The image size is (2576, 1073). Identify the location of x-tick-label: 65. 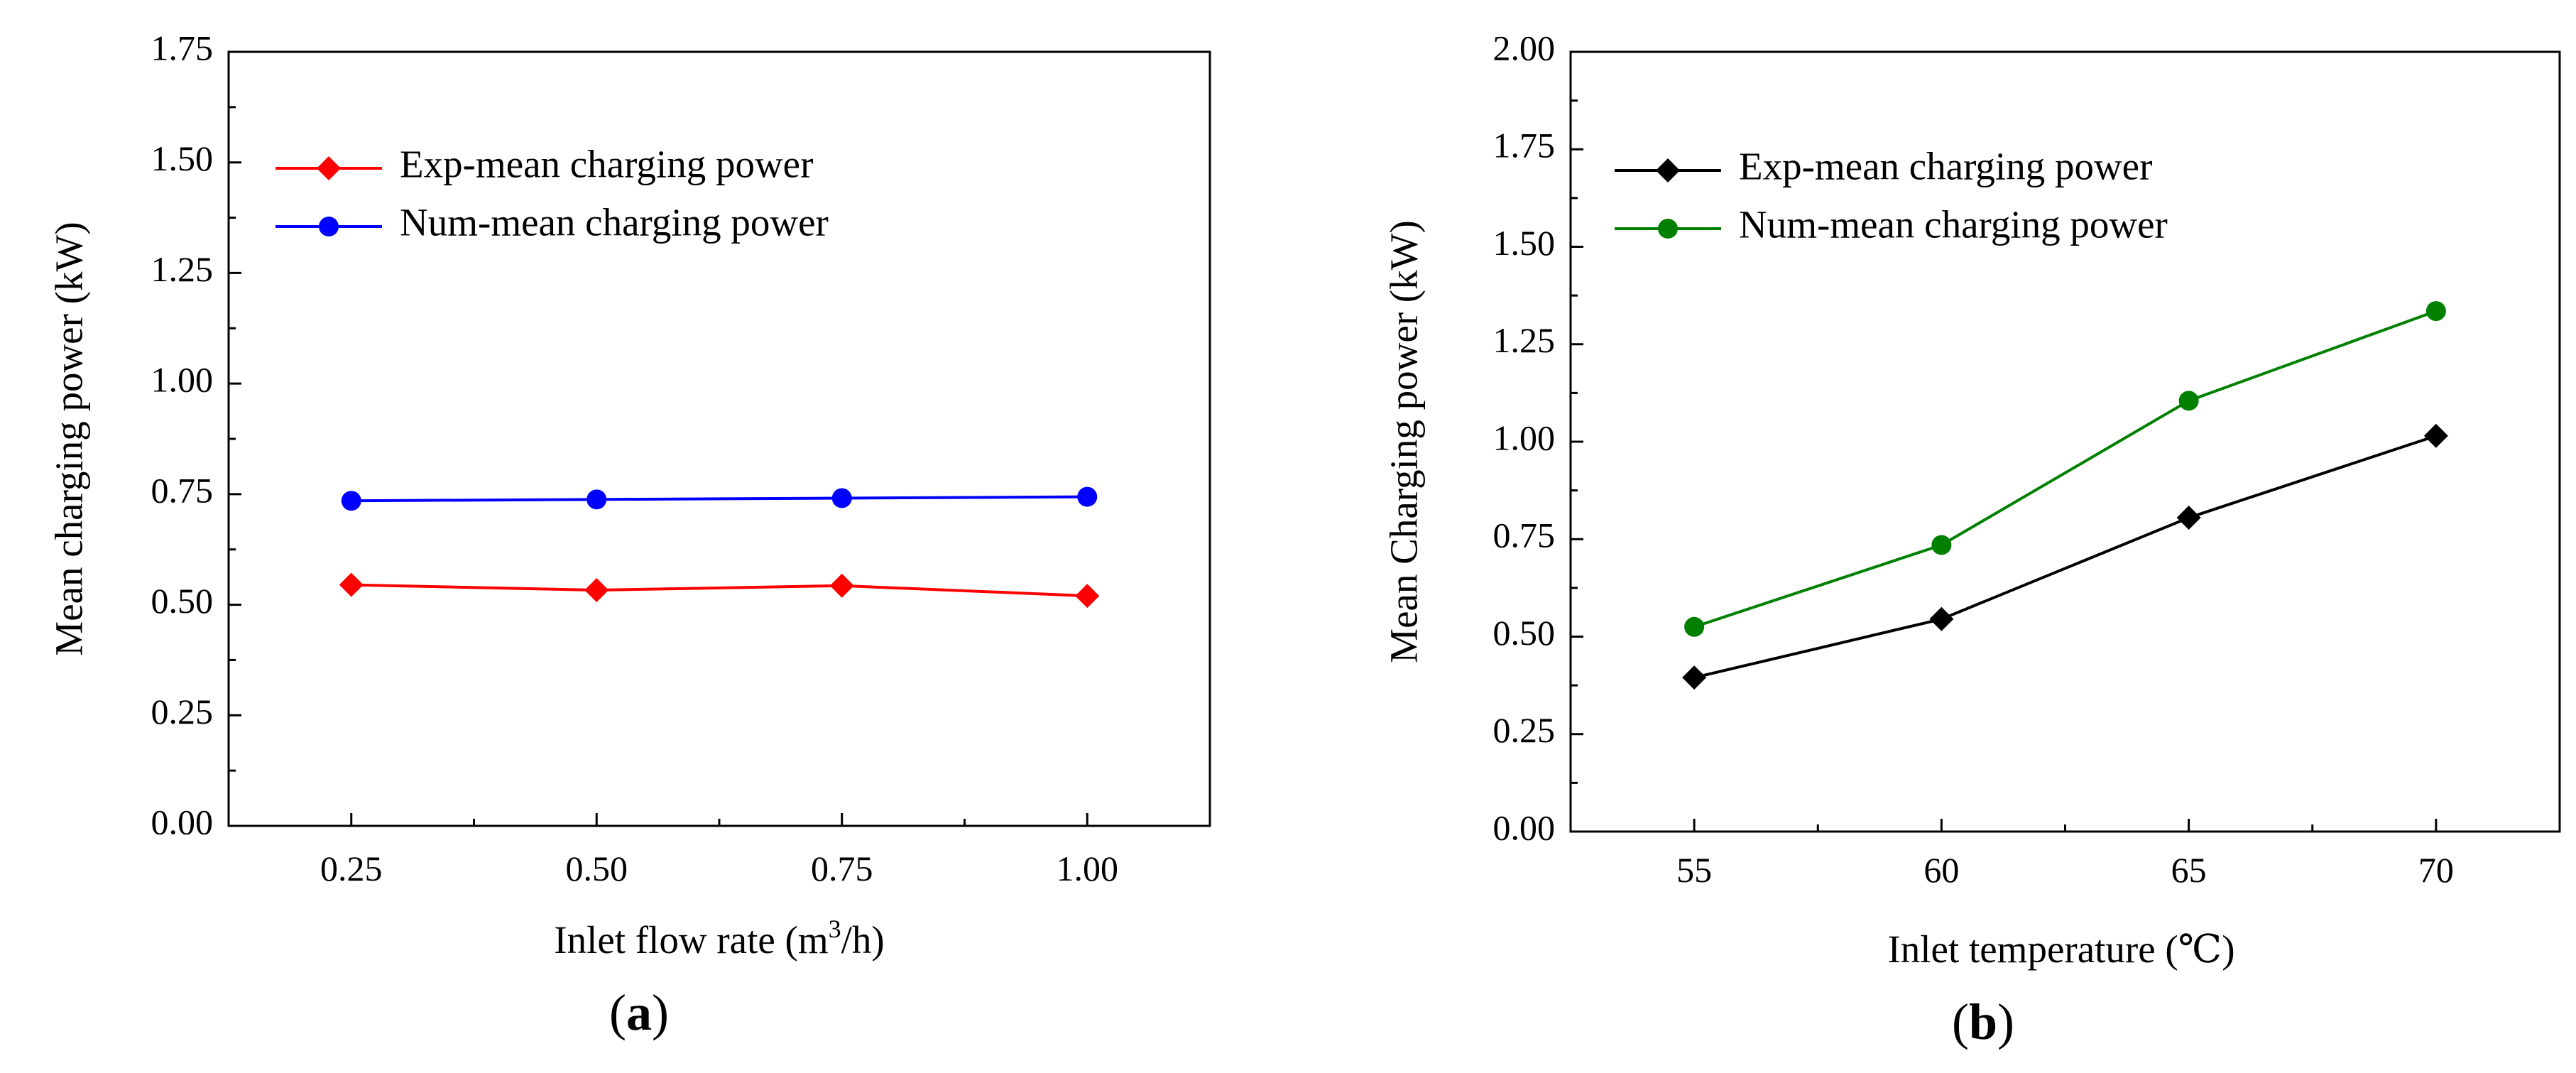
(2189, 870).